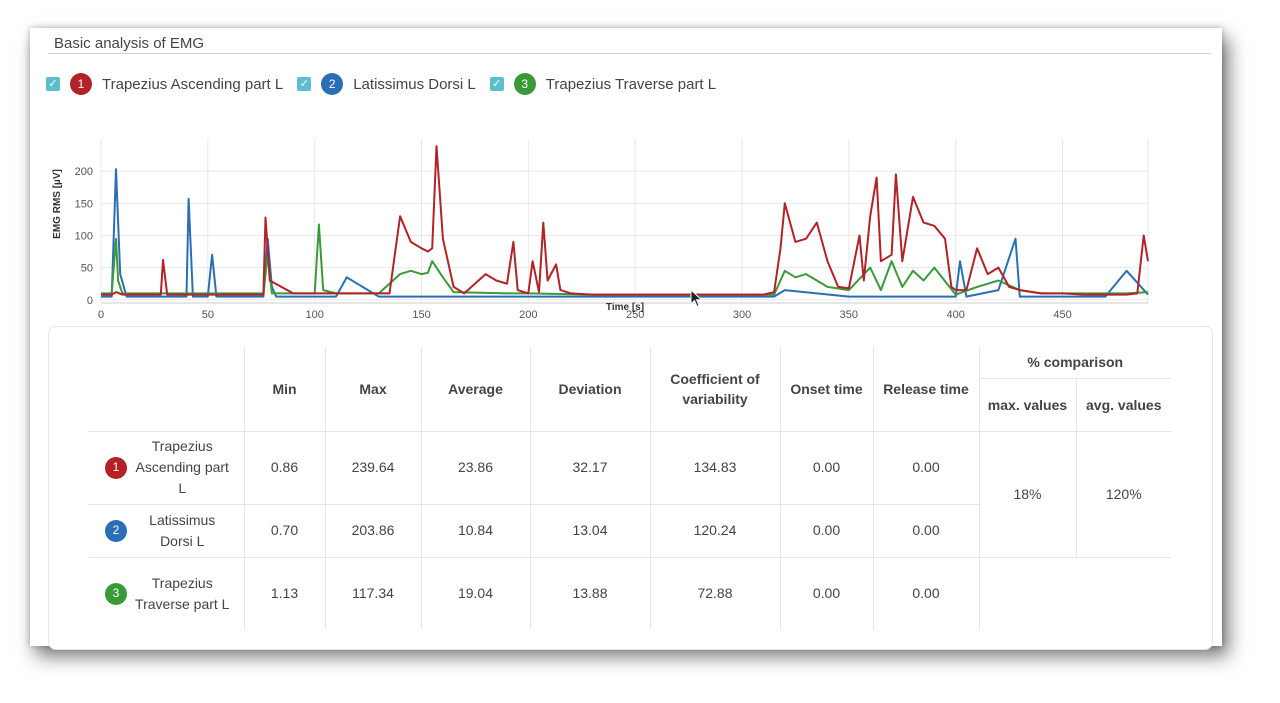 The image size is (1280, 703). I want to click on muscle-number-badge: 2, so click(116, 530).